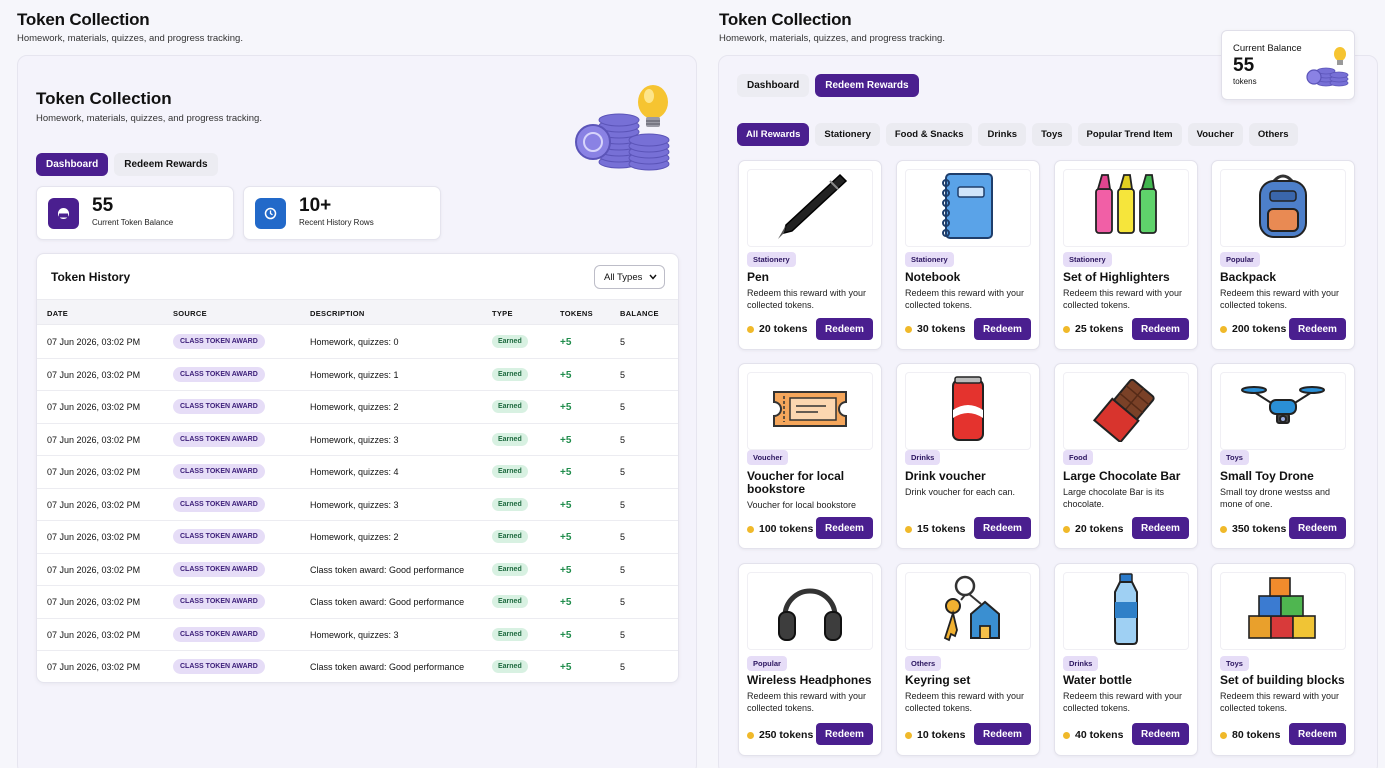  I want to click on notebook-icon, so click(968, 208).